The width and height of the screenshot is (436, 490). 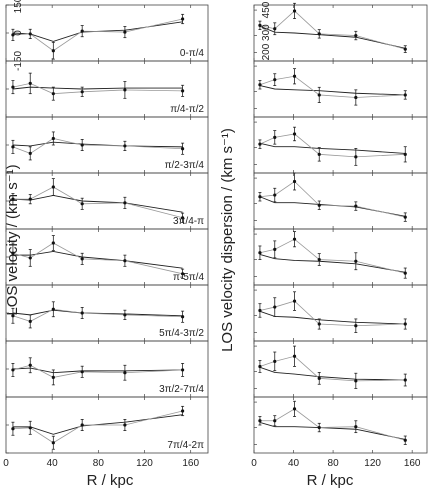 What do you see at coordinates (18, 6) in the screenshot?
I see `y-tick-label: 150` at bounding box center [18, 6].